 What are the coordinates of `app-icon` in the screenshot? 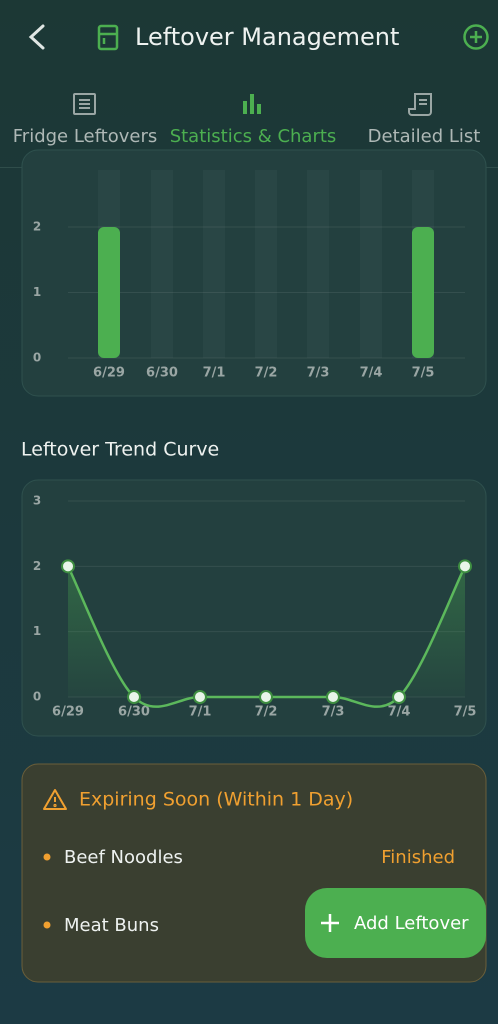 It's located at (108, 37).